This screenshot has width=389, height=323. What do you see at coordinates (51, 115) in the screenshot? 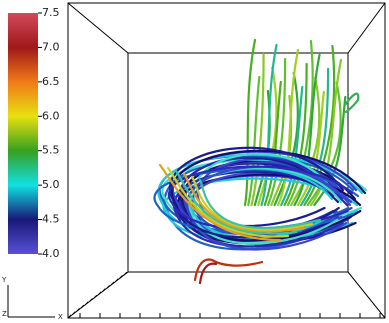
I see `colorbar-tick-label: 6.0` at bounding box center [51, 115].